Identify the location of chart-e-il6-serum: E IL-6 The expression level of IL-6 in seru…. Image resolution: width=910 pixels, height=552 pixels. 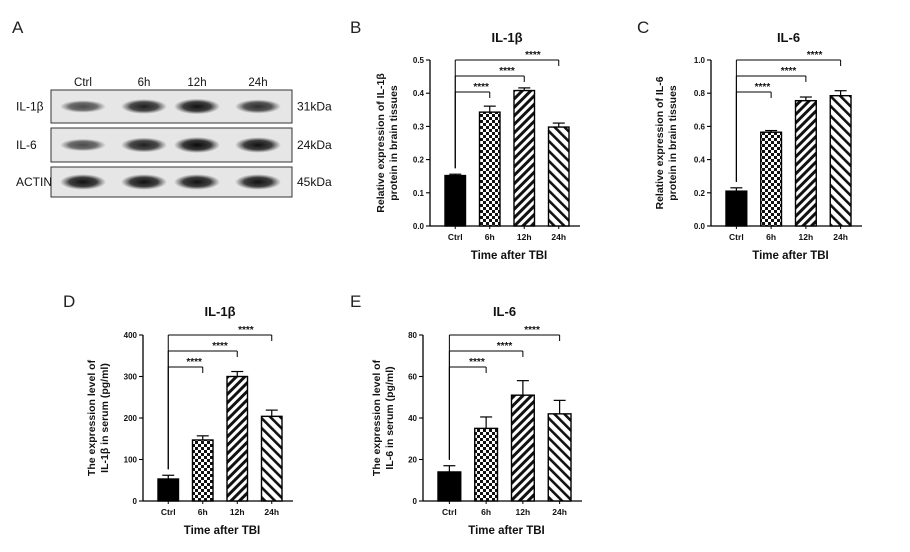
(466, 414).